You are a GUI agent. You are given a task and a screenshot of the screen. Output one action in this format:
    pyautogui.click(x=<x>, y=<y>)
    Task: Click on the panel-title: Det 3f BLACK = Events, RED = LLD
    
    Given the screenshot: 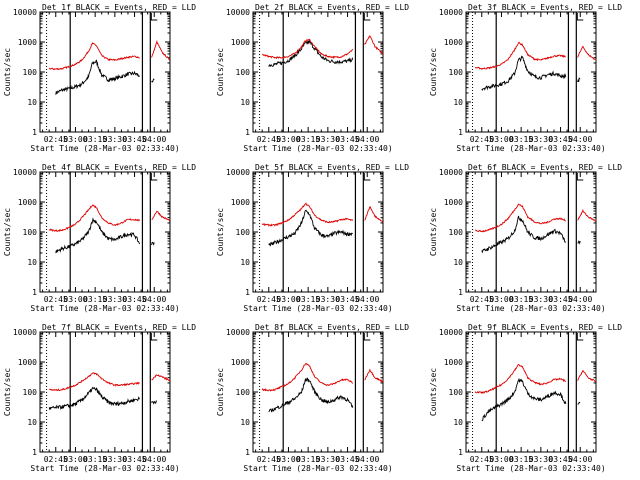 What is the action you would take?
    pyautogui.click(x=545, y=7)
    